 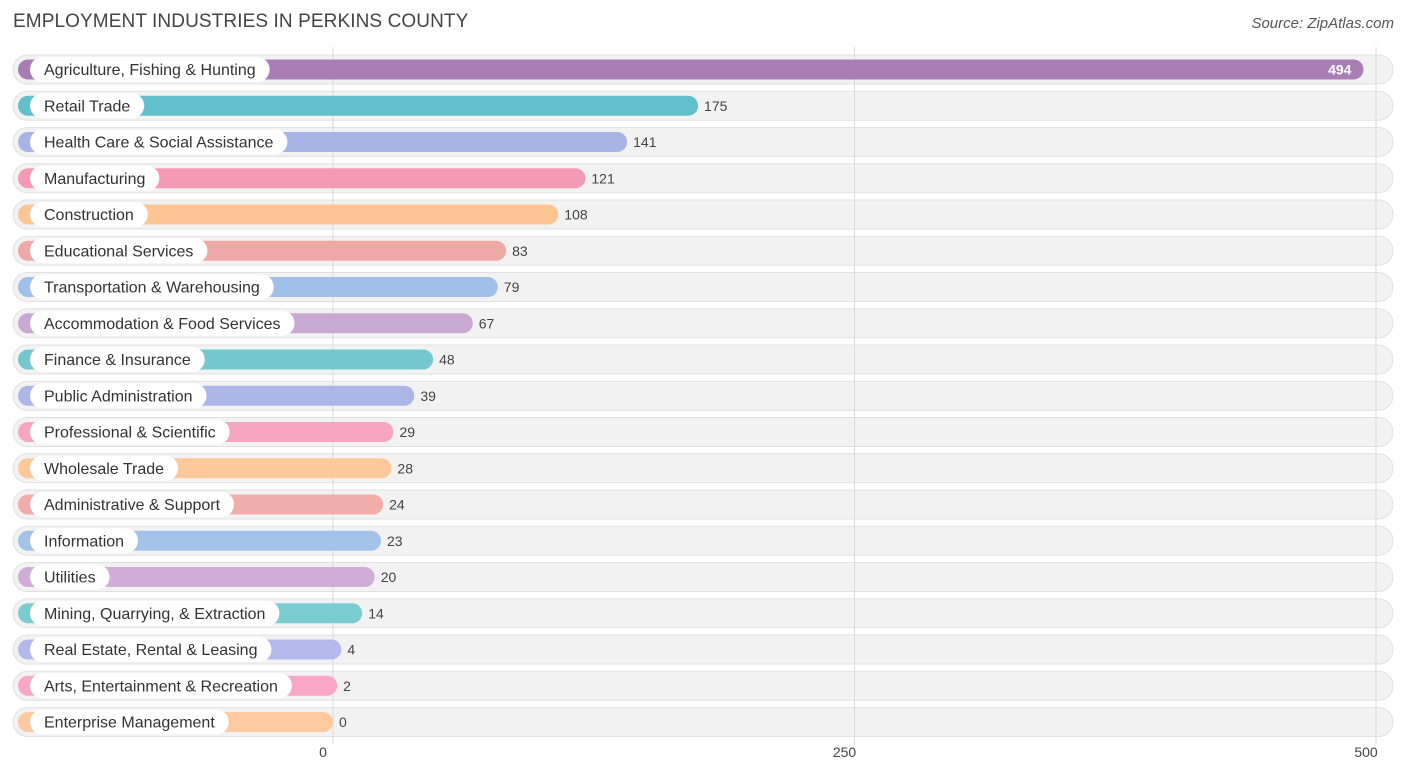 I want to click on value-label: 20, so click(x=389, y=577).